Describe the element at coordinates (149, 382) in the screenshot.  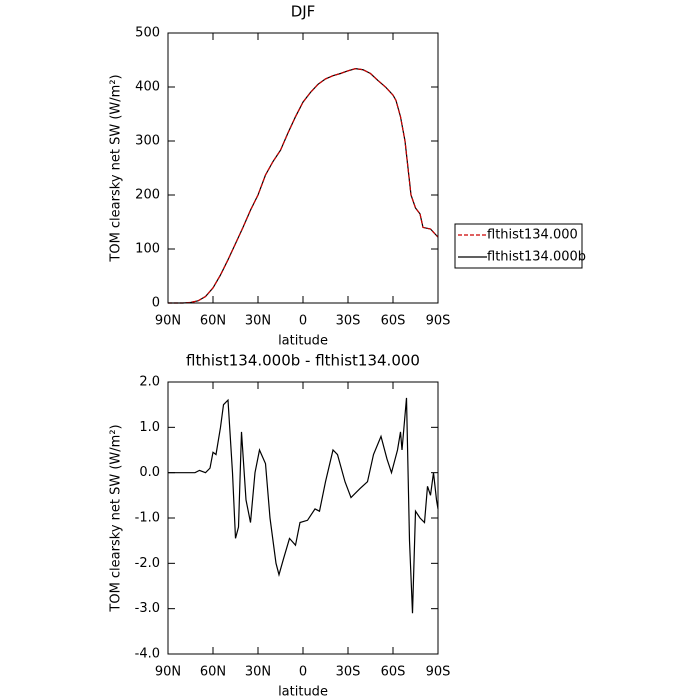
I see `y-tick-label: 2.0` at that location.